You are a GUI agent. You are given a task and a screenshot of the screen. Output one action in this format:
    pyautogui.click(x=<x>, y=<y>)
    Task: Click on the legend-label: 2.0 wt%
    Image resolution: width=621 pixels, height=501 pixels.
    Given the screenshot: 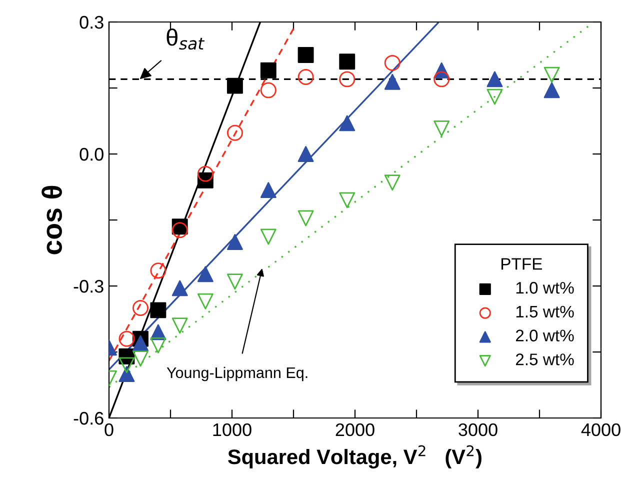 What is the action you would take?
    pyautogui.click(x=545, y=336)
    